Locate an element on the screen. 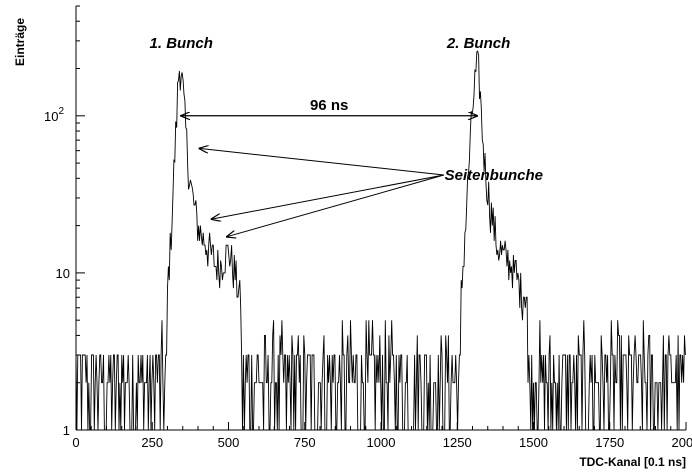 The height and width of the screenshot is (472, 692). x-axis-title: TDC-Kanal [0.1 ns] is located at coordinates (632, 462).